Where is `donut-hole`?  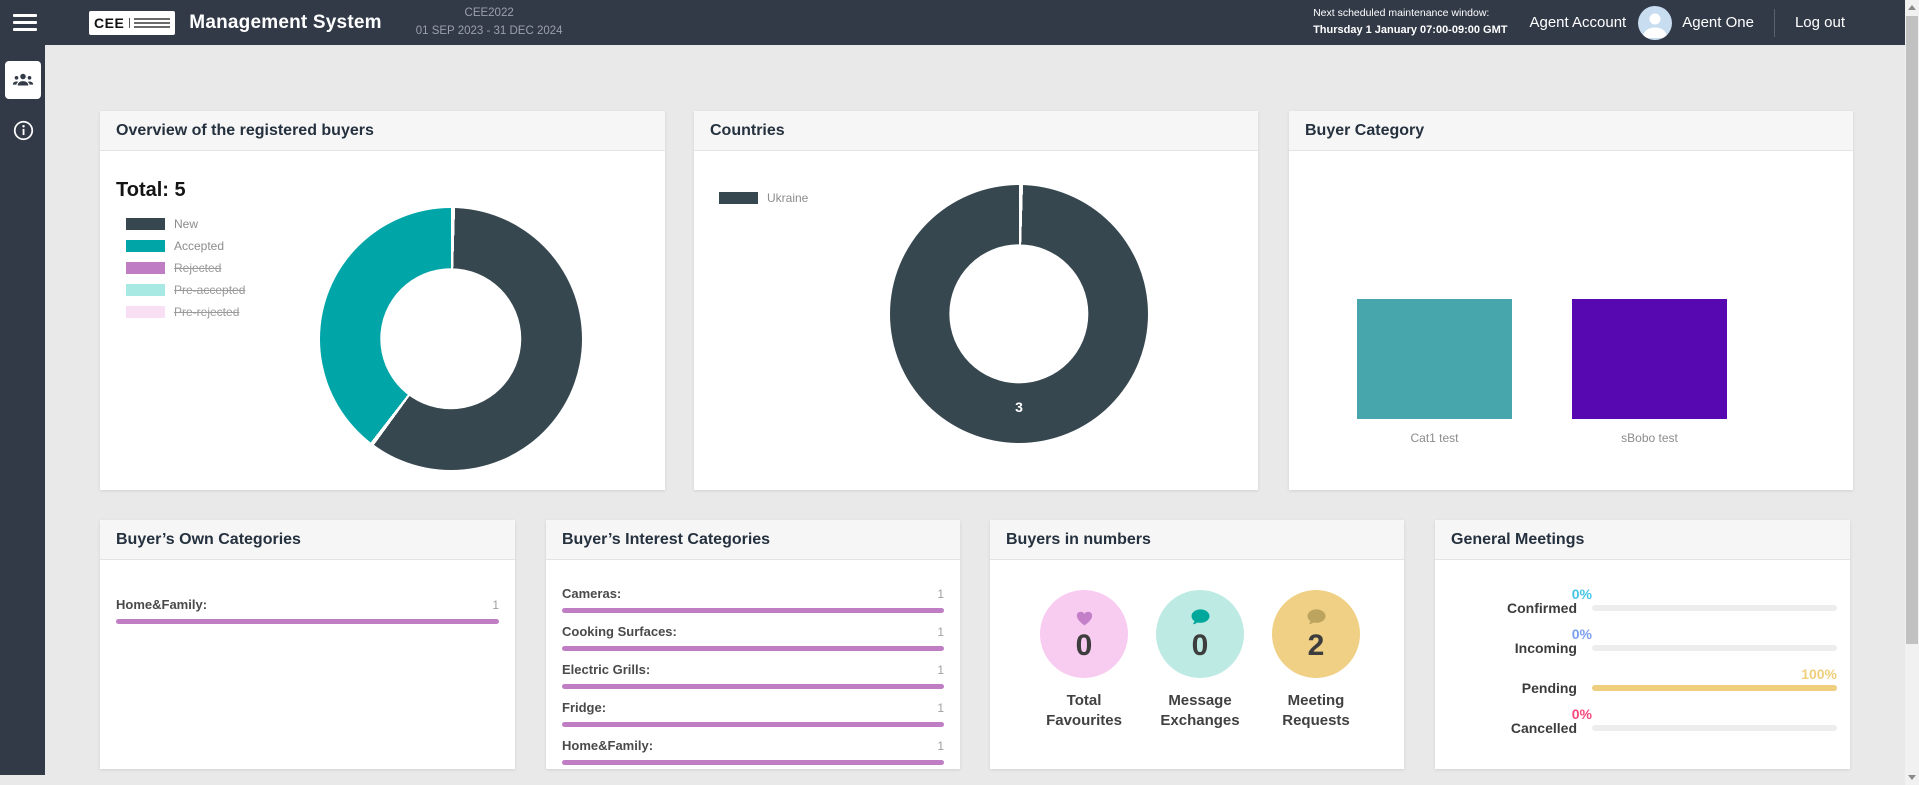 donut-hole is located at coordinates (451, 339).